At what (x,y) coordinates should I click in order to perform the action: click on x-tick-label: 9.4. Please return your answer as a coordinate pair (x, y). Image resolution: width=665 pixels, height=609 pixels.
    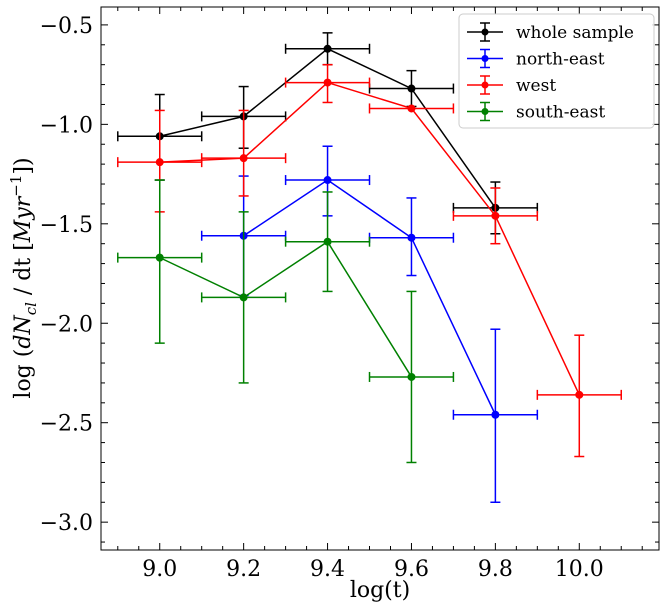
    Looking at the image, I should click on (327, 569).